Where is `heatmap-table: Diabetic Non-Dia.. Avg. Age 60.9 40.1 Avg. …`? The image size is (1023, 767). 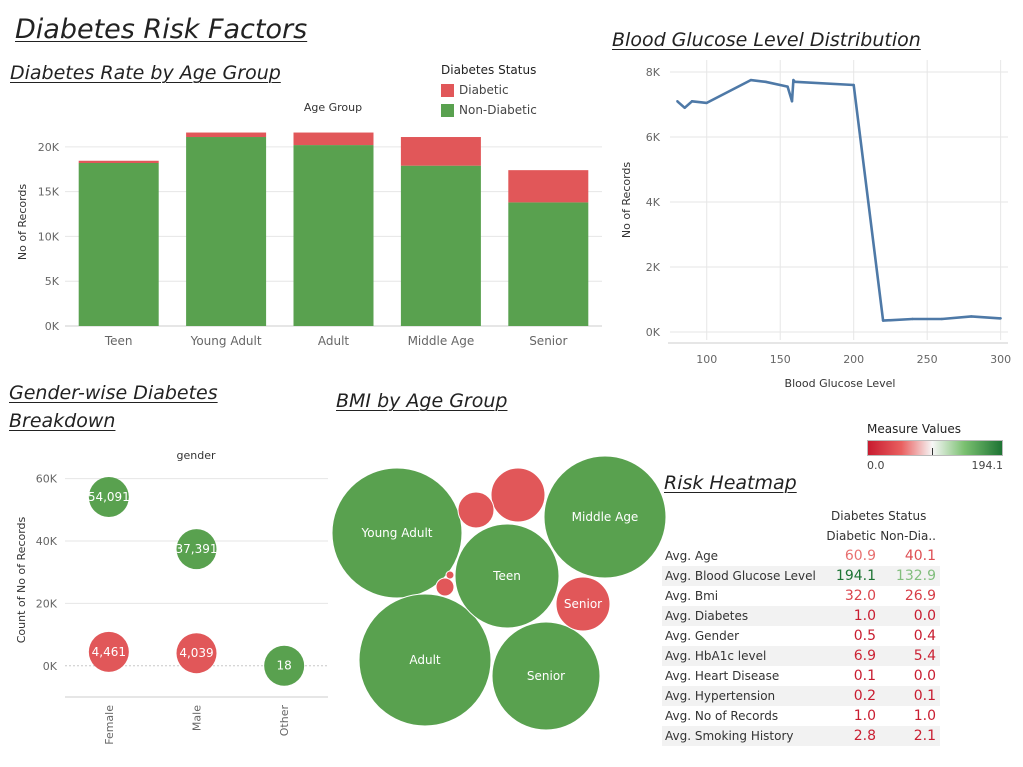
heatmap-table: Diabetic Non-Dia.. Avg. Age 60.9 40.1 Avg. … is located at coordinates (801, 636).